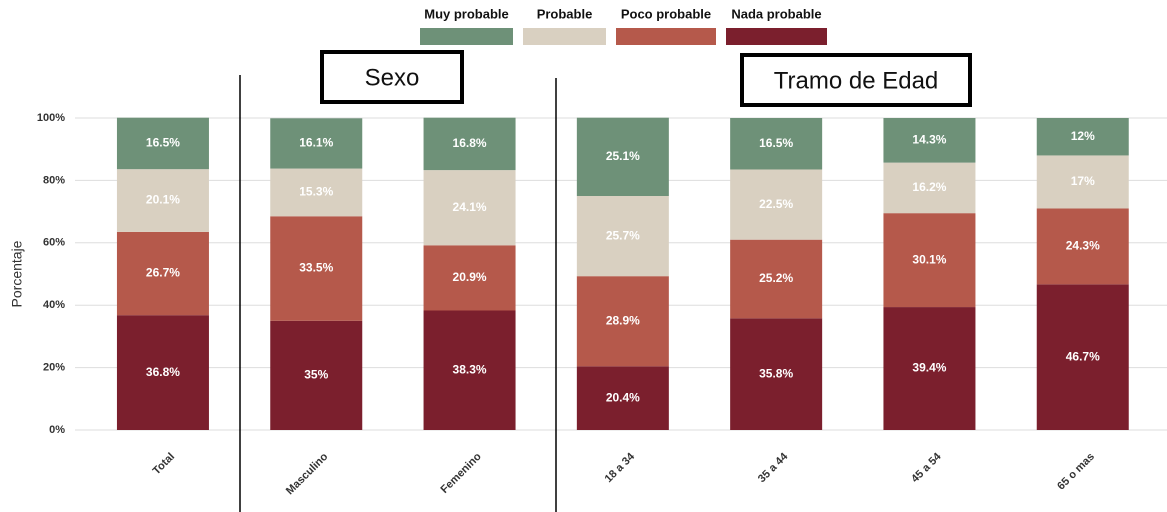 The height and width of the screenshot is (512, 1167). I want to click on data-label: 24.3%, so click(1083, 246).